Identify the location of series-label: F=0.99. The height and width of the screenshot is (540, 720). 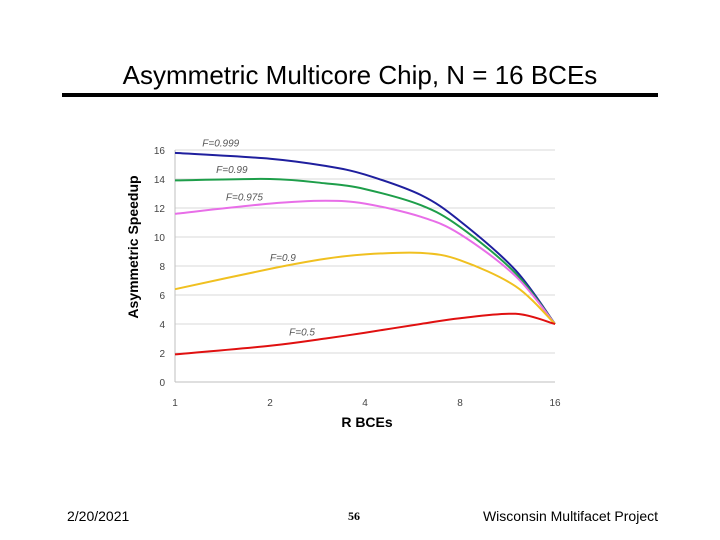
(232, 170).